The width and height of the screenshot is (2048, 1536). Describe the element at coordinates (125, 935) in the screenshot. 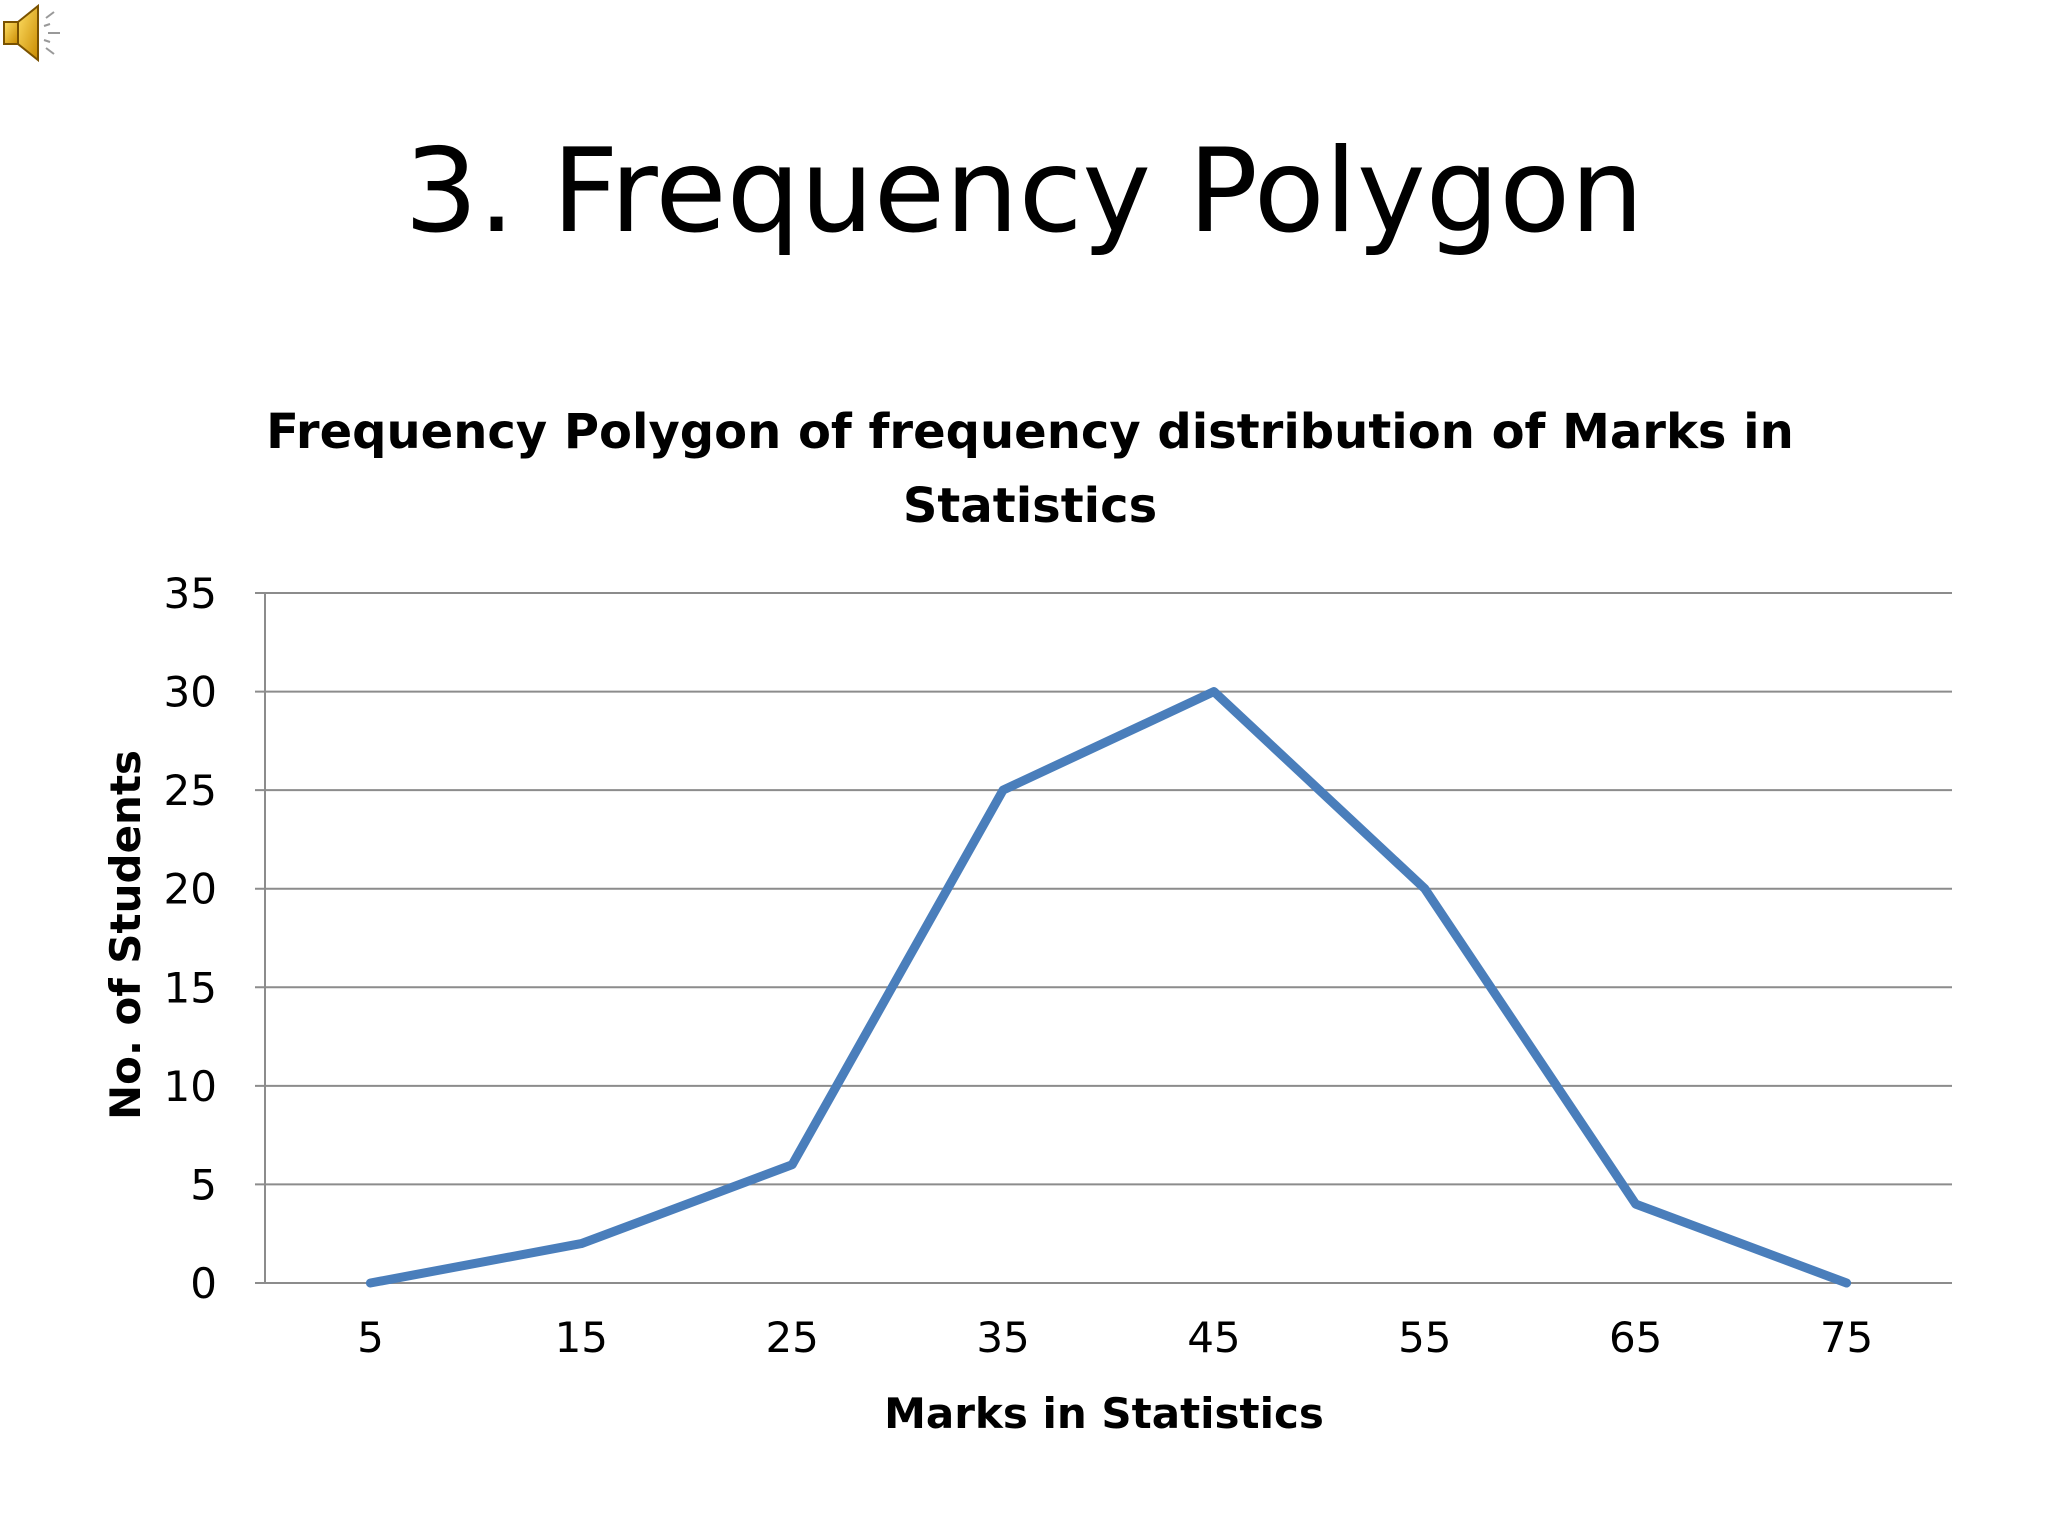

I see `y-axis-title: No. of Students` at that location.